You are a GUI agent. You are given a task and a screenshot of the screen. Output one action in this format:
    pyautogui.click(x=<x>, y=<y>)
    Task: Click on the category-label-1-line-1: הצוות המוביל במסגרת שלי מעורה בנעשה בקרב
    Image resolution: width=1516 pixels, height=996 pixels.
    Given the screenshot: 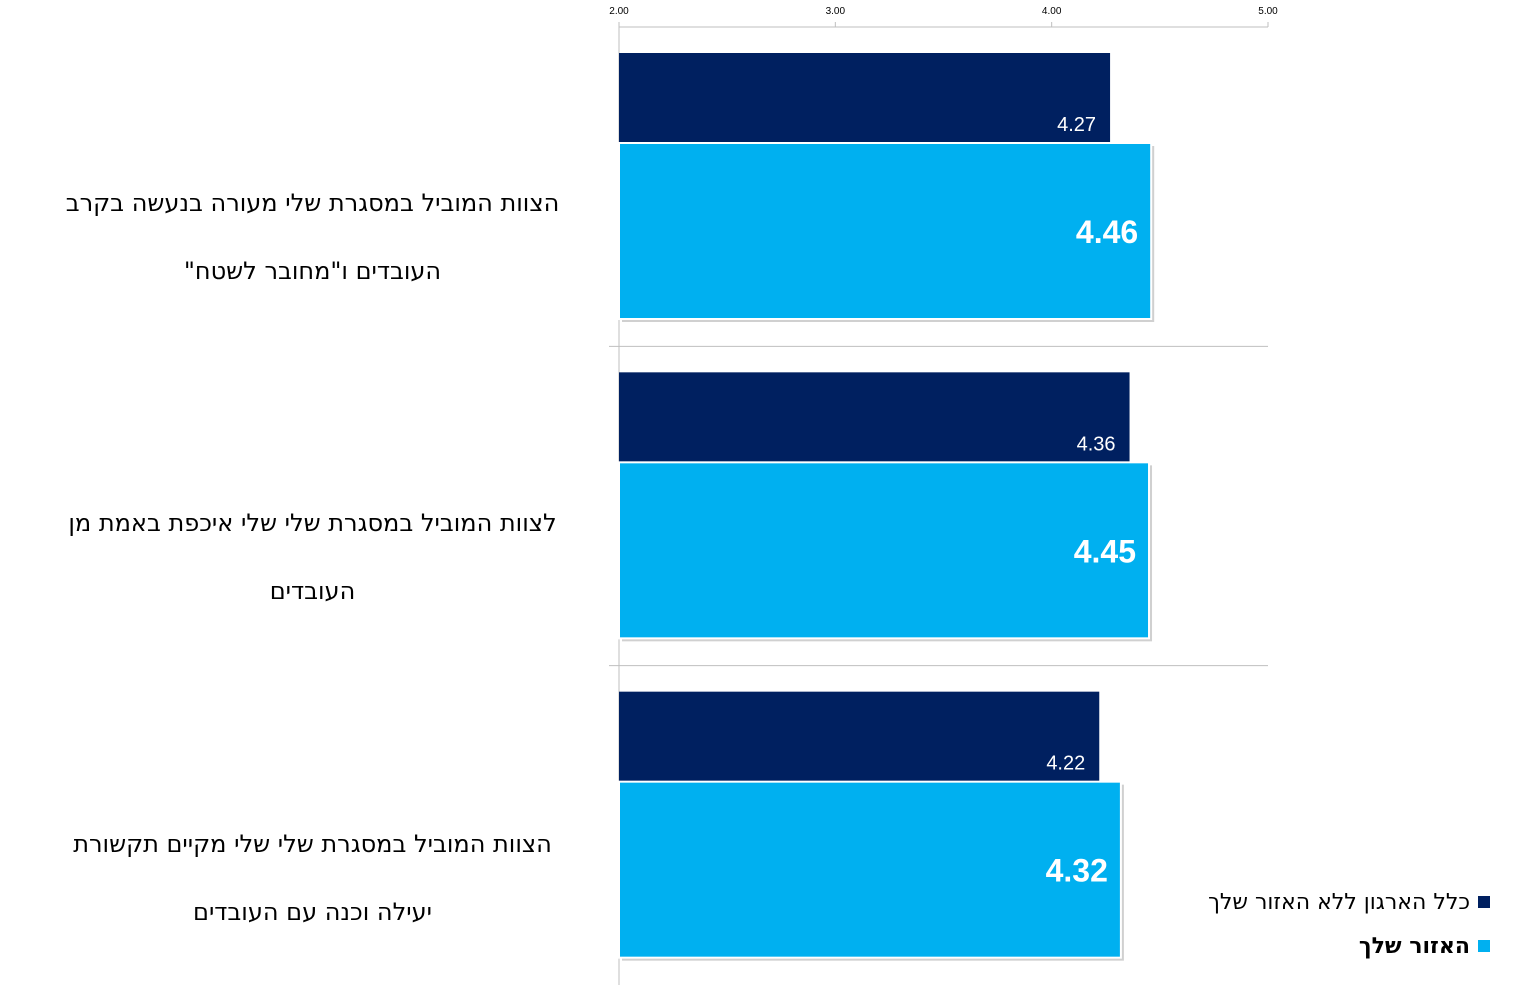 What is the action you would take?
    pyautogui.click(x=312, y=203)
    